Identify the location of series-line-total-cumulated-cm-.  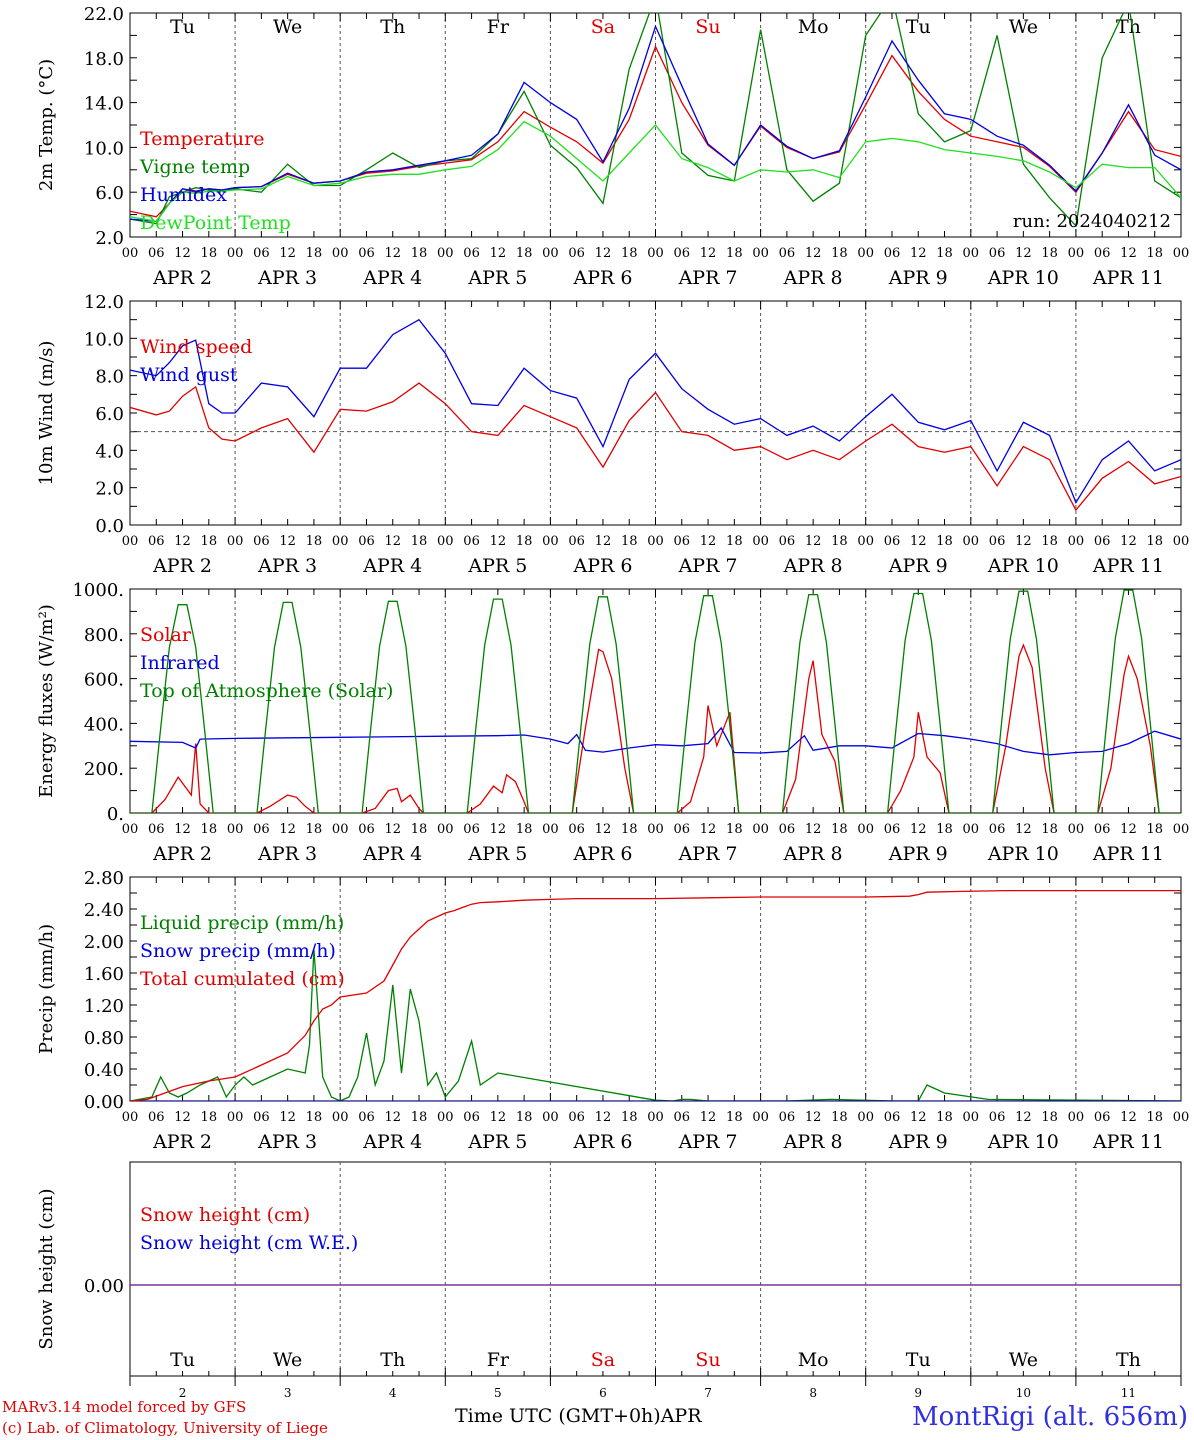
(655, 995).